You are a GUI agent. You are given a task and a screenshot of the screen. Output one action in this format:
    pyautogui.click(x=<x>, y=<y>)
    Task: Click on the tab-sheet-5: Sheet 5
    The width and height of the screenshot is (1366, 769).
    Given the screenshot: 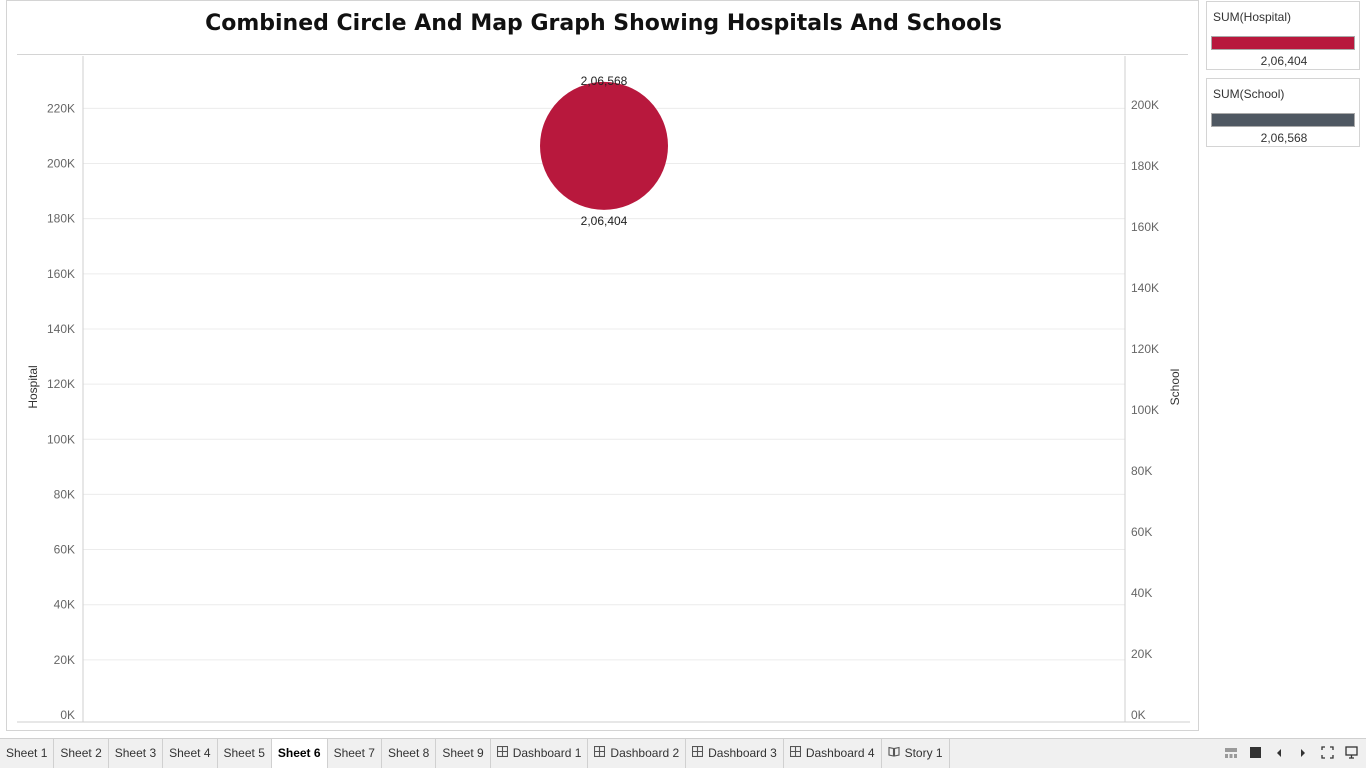 What is the action you would take?
    pyautogui.click(x=245, y=753)
    